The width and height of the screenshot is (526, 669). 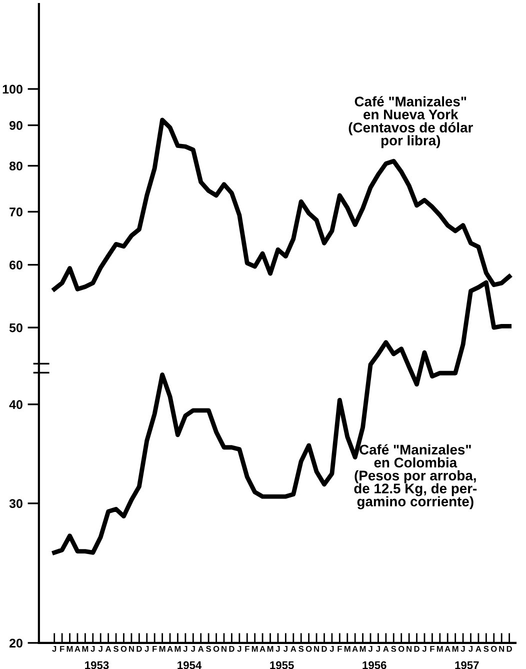 I want to click on y-tick-label: 90, so click(x=15, y=125).